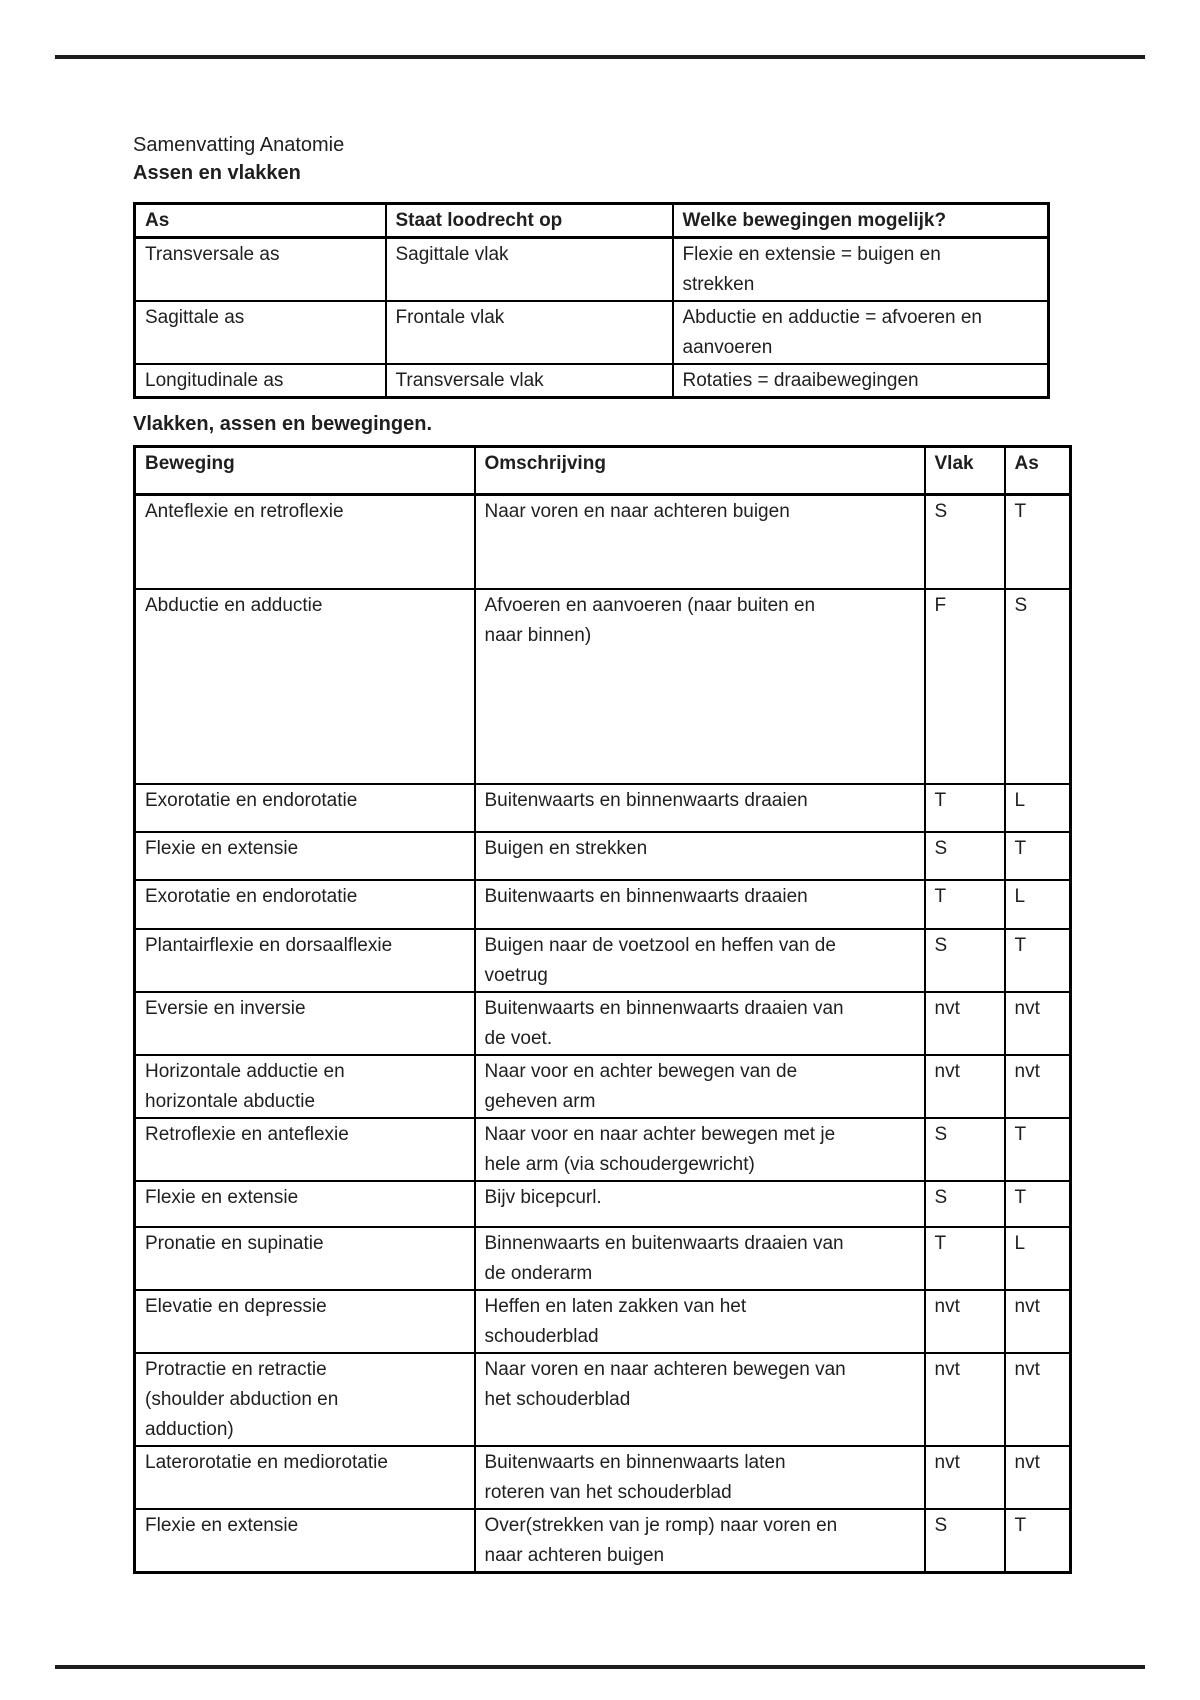 The height and width of the screenshot is (1700, 1200). Describe the element at coordinates (304, 686) in the screenshot. I see `table-cell: Abductie en adductie` at that location.